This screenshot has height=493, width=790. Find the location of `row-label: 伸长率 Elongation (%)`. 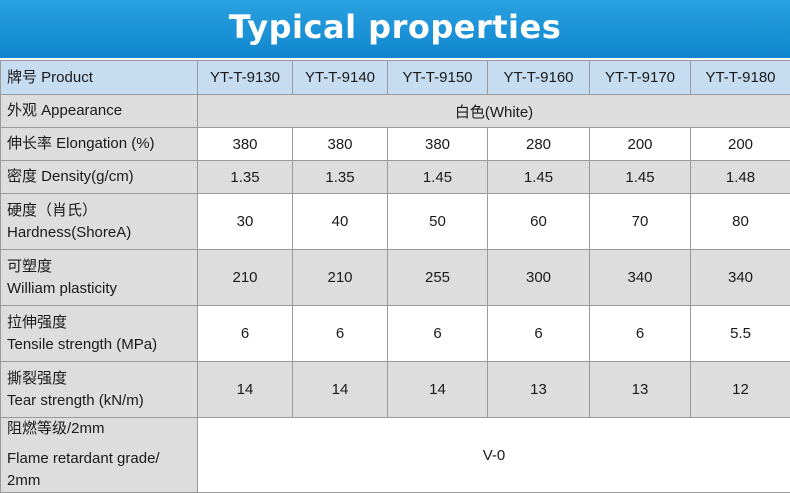

row-label: 伸长率 Elongation (%) is located at coordinates (99, 144).